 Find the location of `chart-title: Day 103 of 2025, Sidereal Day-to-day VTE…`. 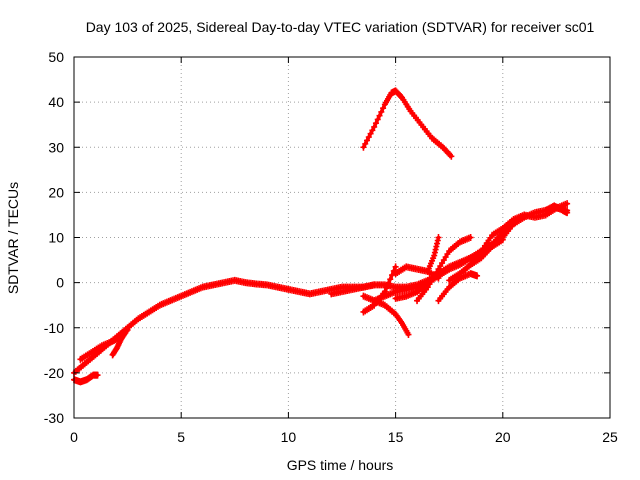

chart-title: Day 103 of 2025, Sidereal Day-to-day VTE… is located at coordinates (340, 27).